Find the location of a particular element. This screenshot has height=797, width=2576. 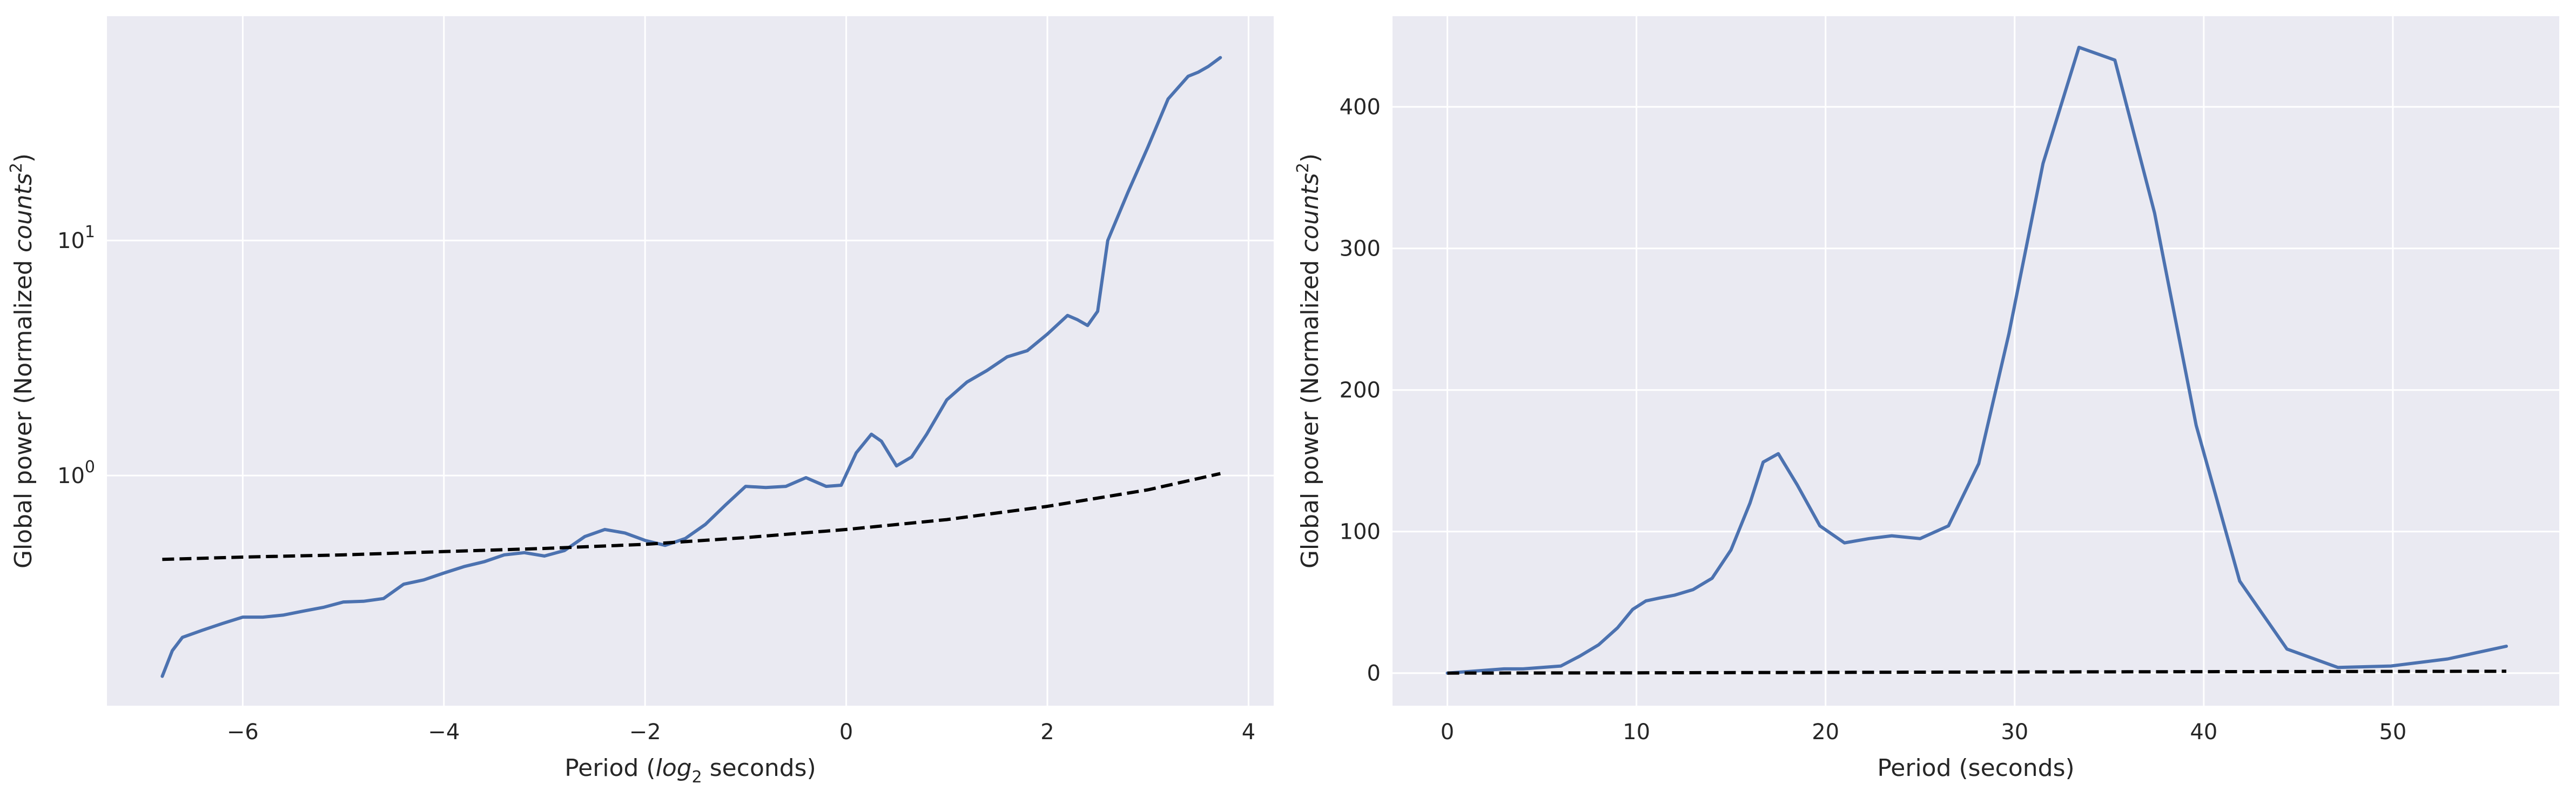

right-x-tick-label: 40 is located at coordinates (2203, 733).